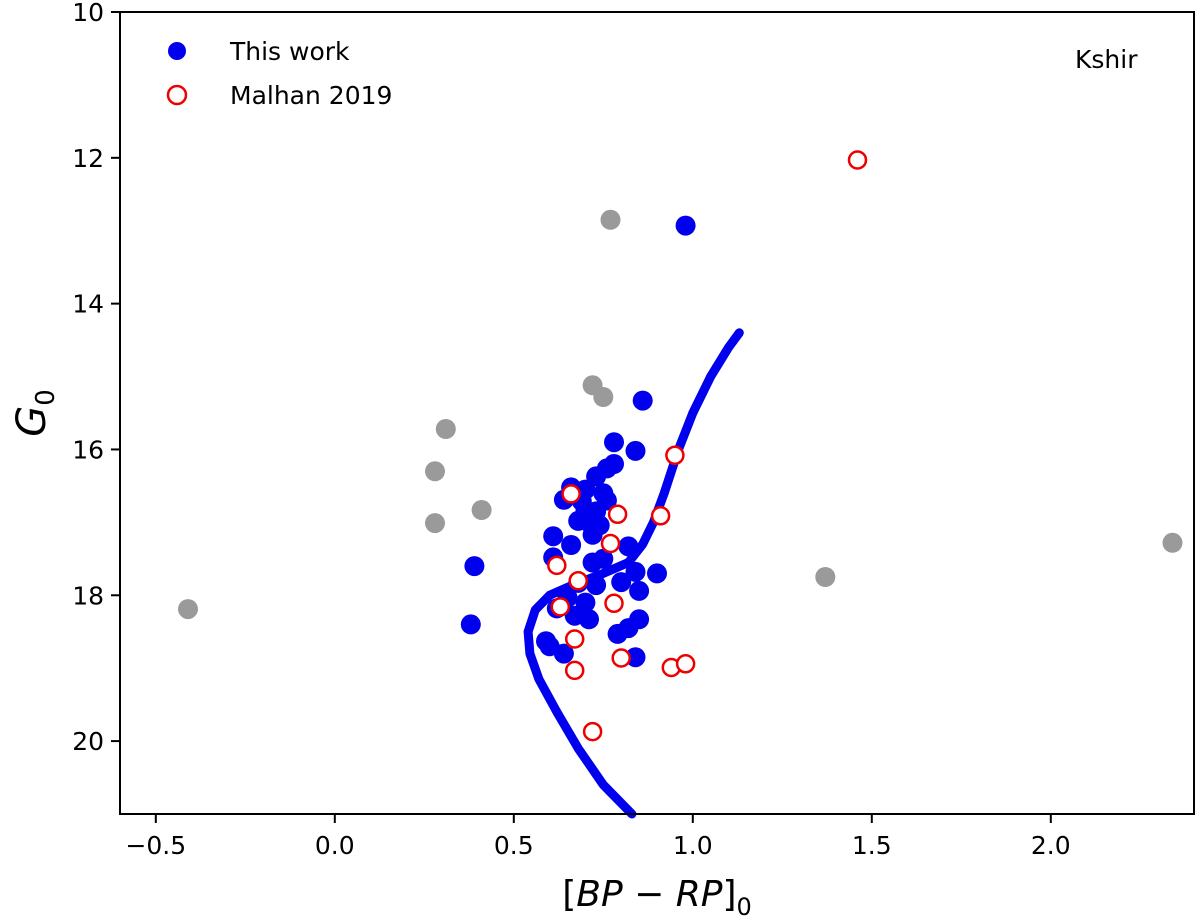 The width and height of the screenshot is (1200, 920). I want to click on legend: This work Malhan 2019, so click(279, 73).